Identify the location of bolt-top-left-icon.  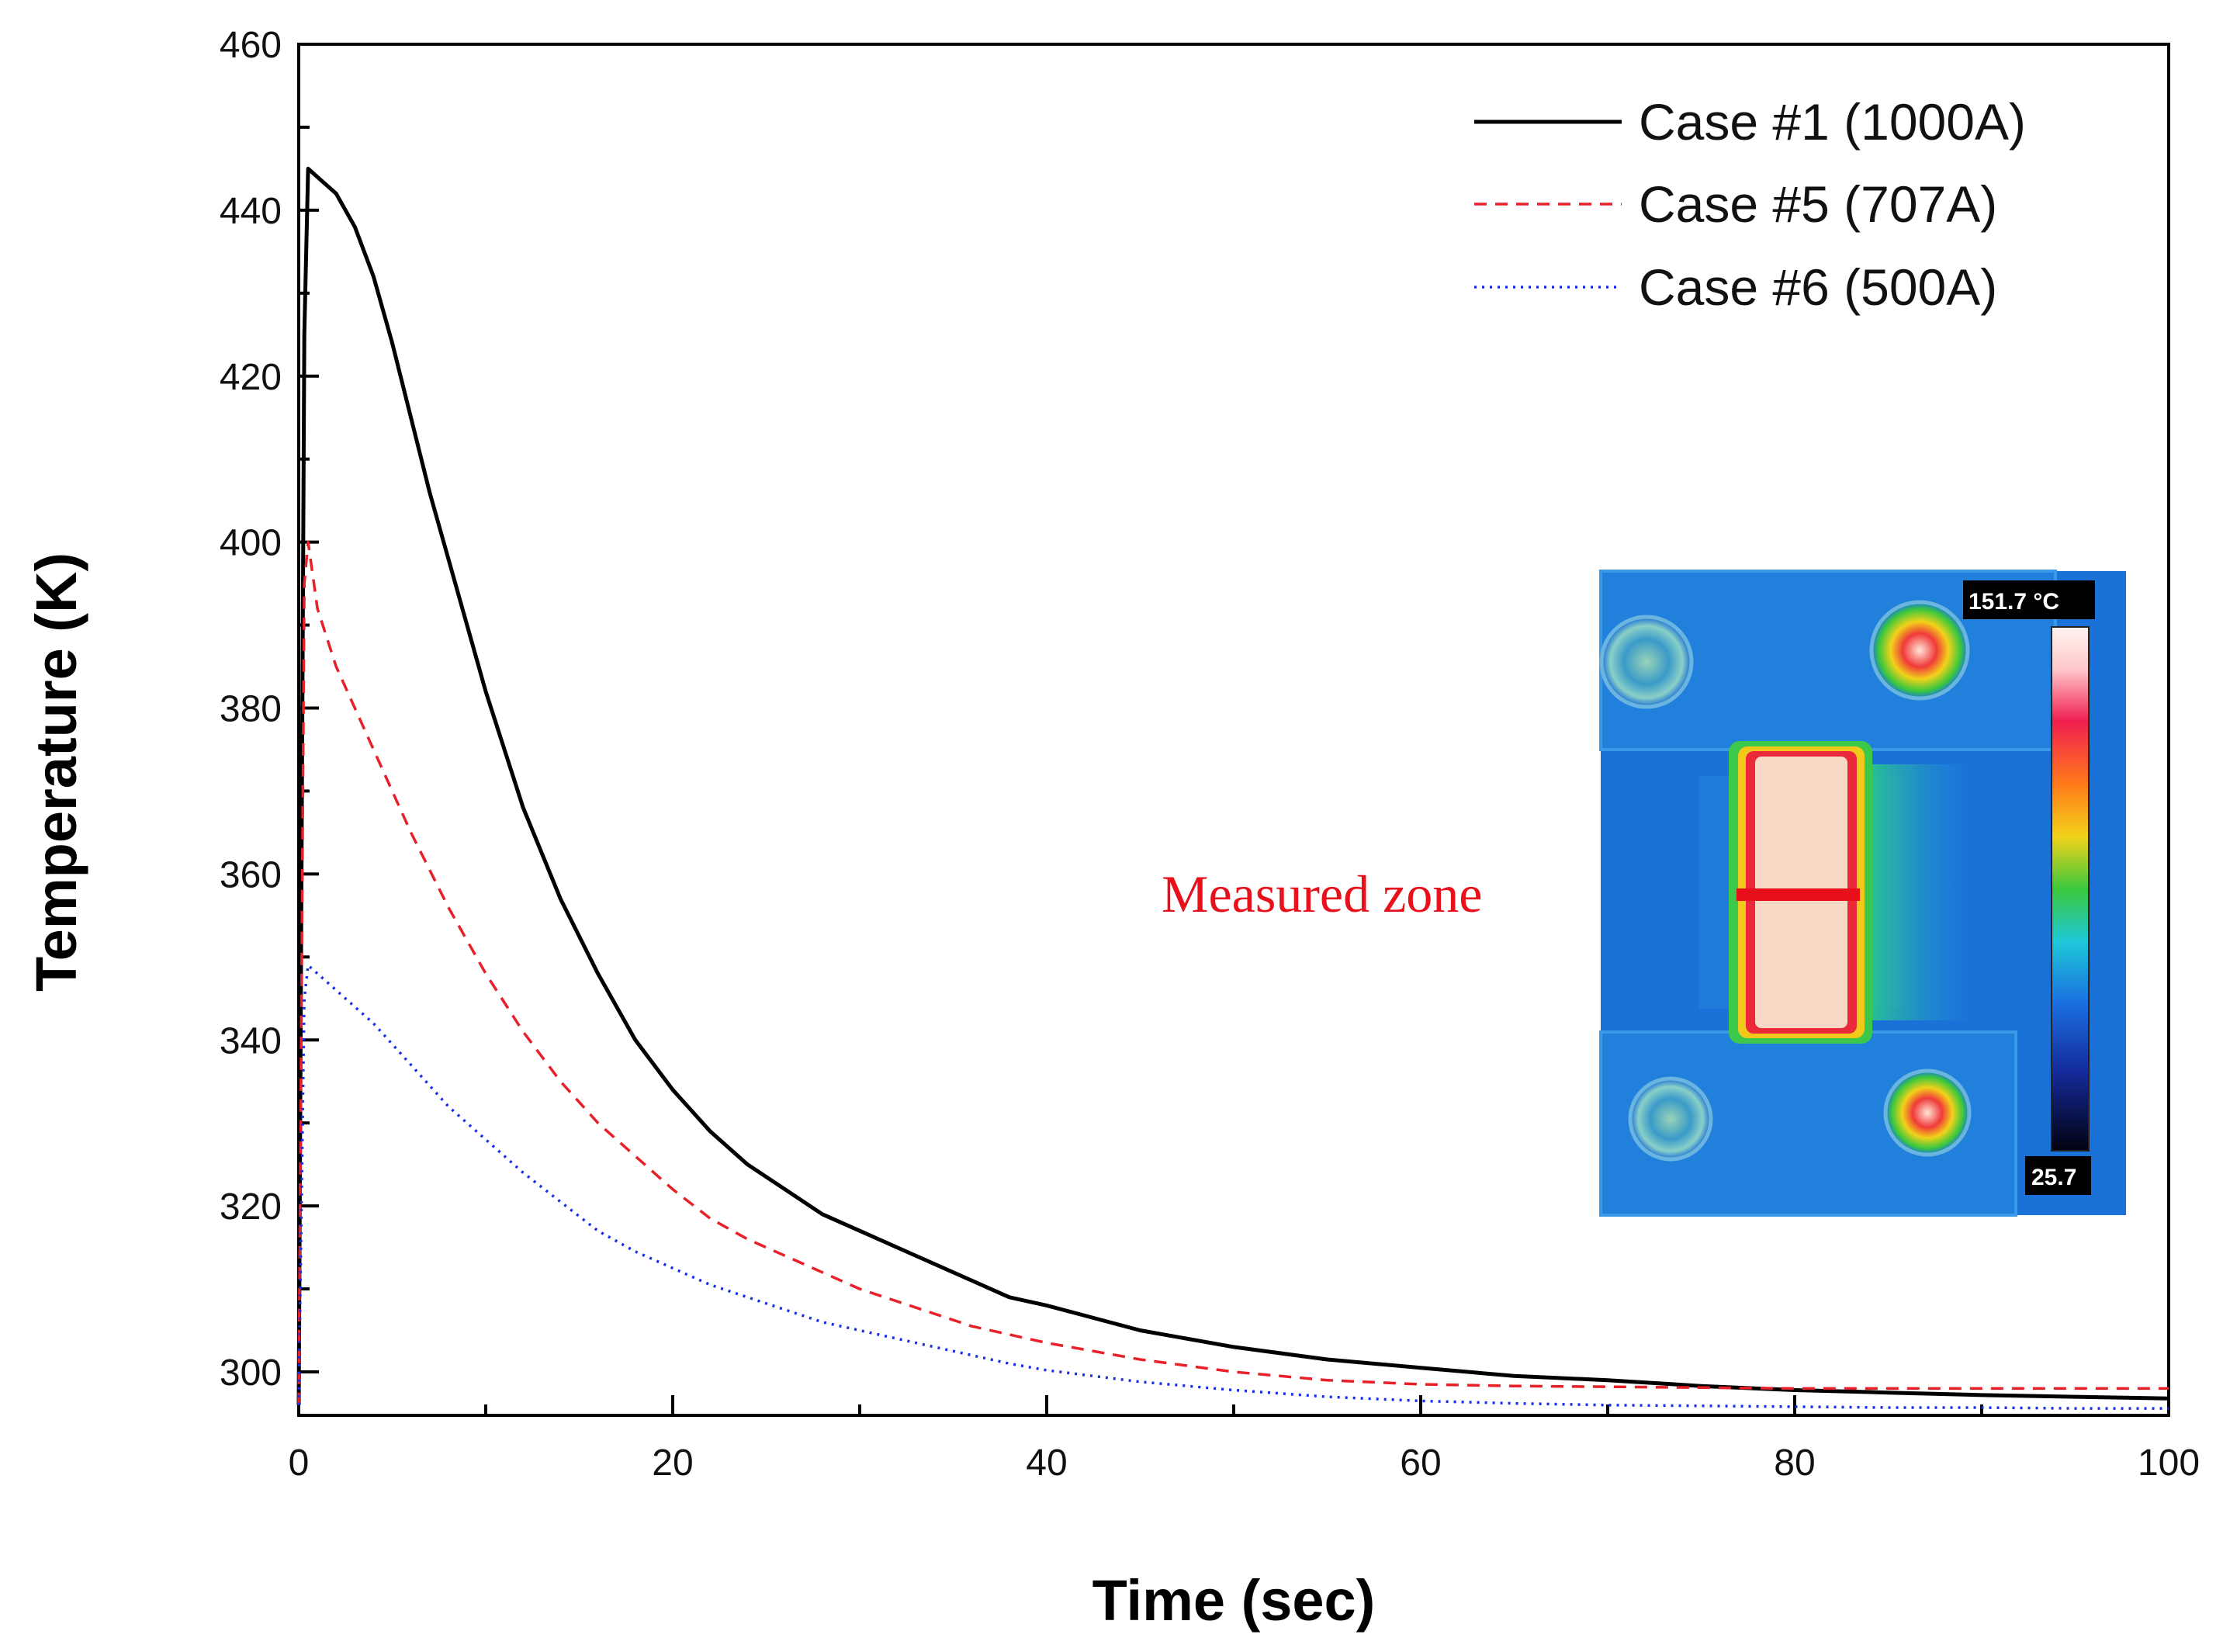
(1646, 662).